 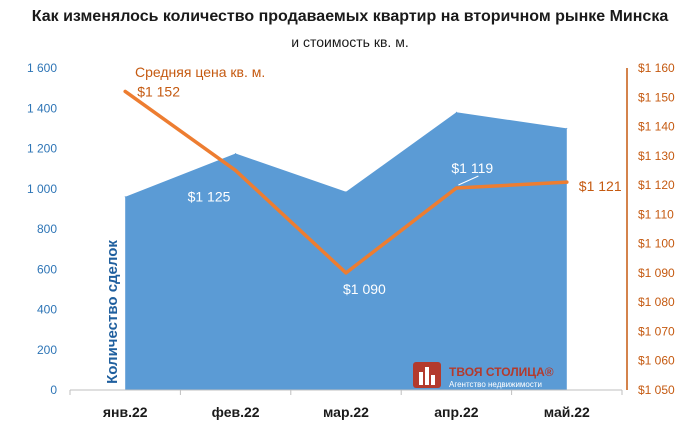 What do you see at coordinates (656, 185) in the screenshot?
I see `right-tick-label: $1 120` at bounding box center [656, 185].